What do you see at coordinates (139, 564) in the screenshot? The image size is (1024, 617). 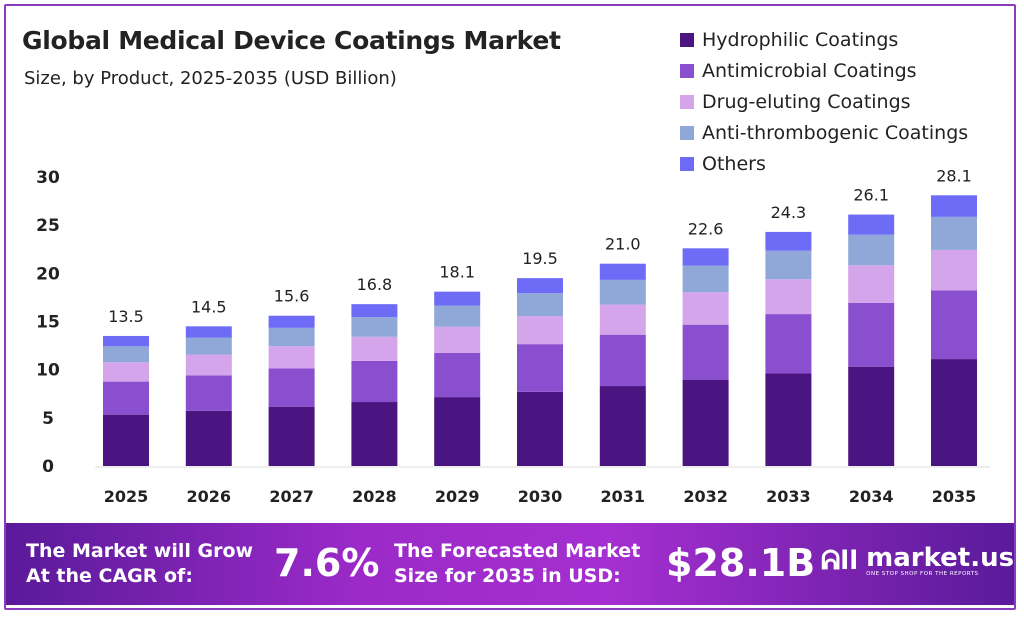 I see `cagr-label: The Market will Grow At the CAGR of:` at bounding box center [139, 564].